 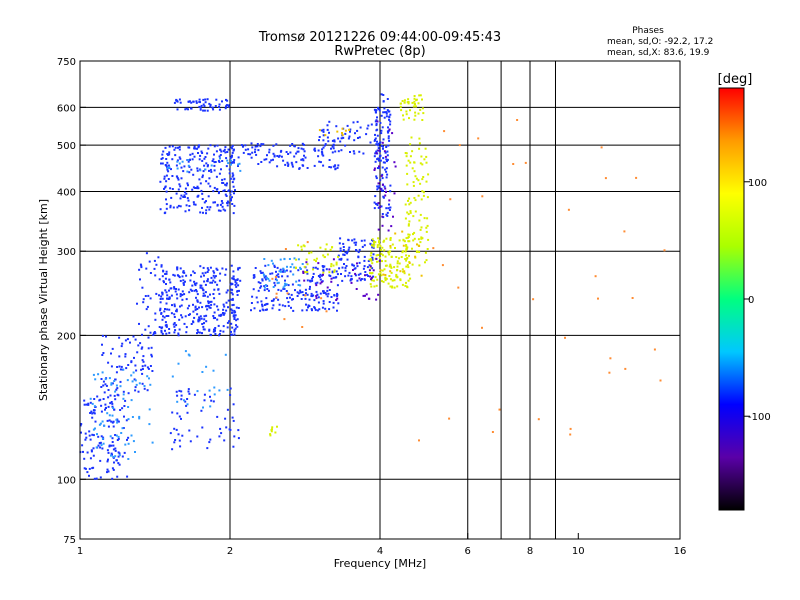 What do you see at coordinates (66, 62) in the screenshot?
I see `y-tick-label: 750` at bounding box center [66, 62].